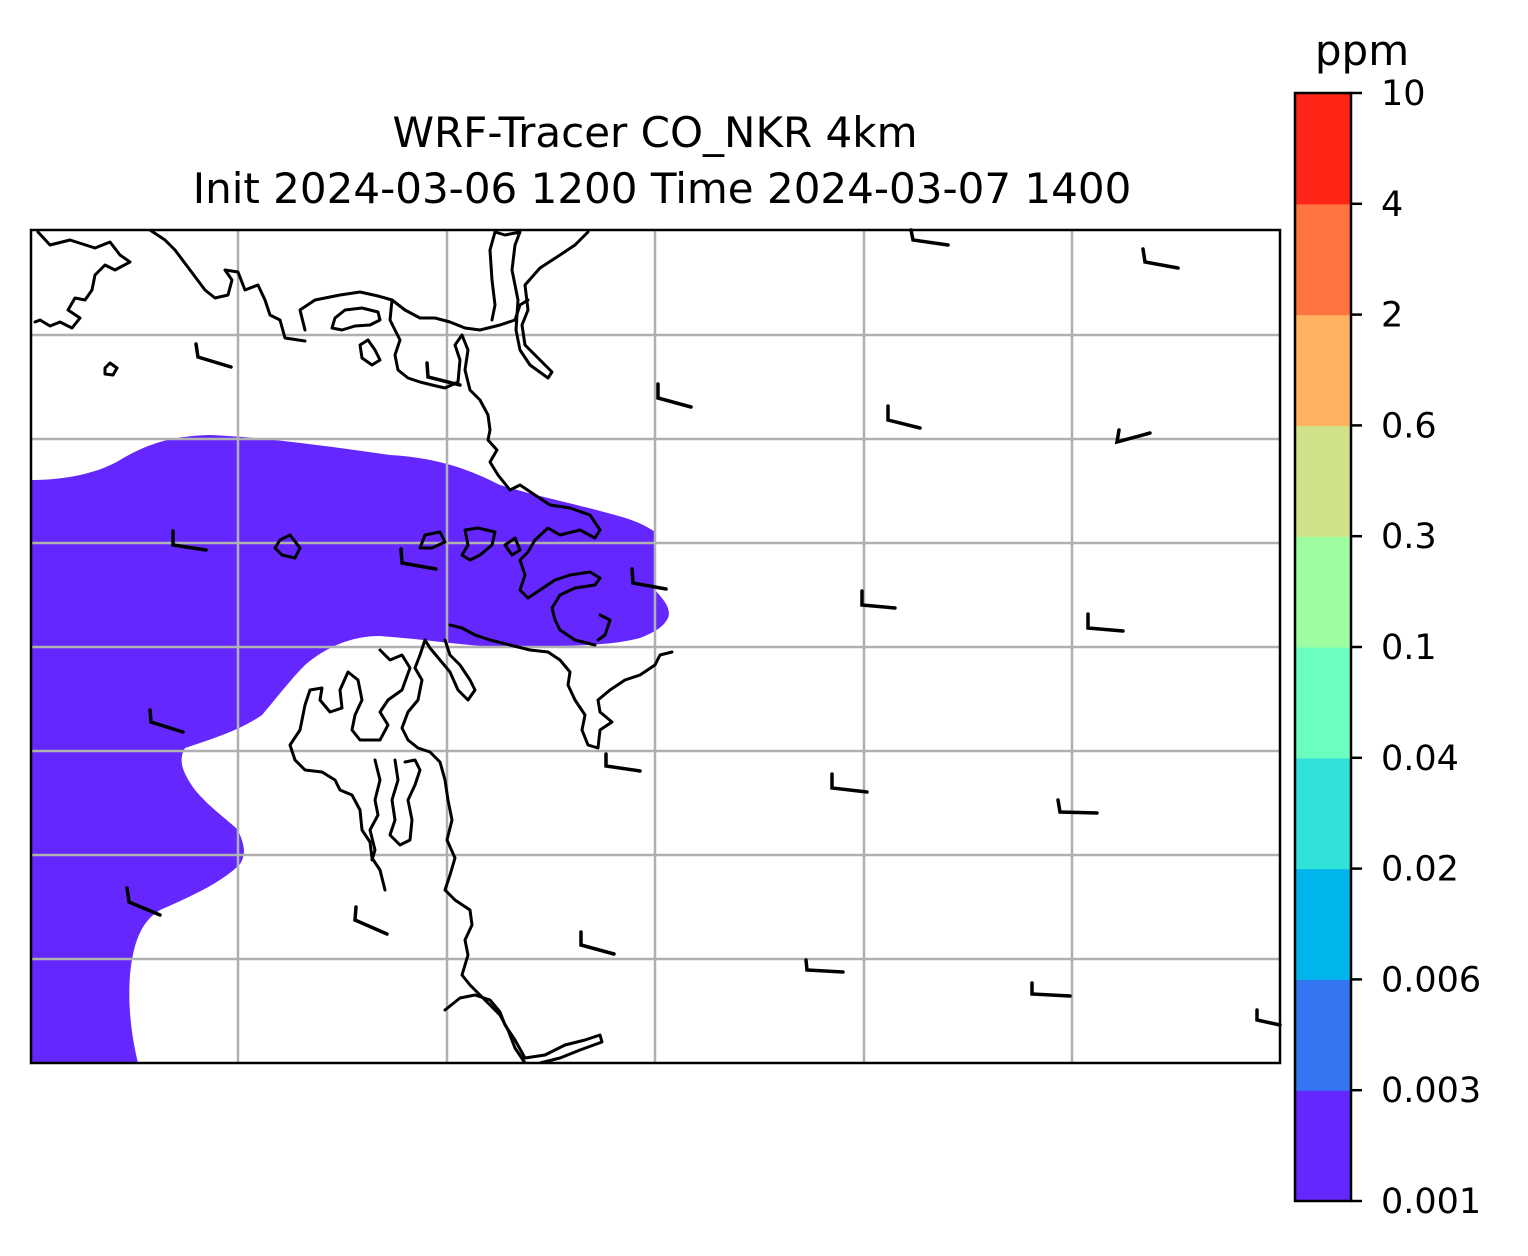 This screenshot has height=1256, width=1528. I want to click on colorbar-tick-label: 0.006, so click(1431, 980).